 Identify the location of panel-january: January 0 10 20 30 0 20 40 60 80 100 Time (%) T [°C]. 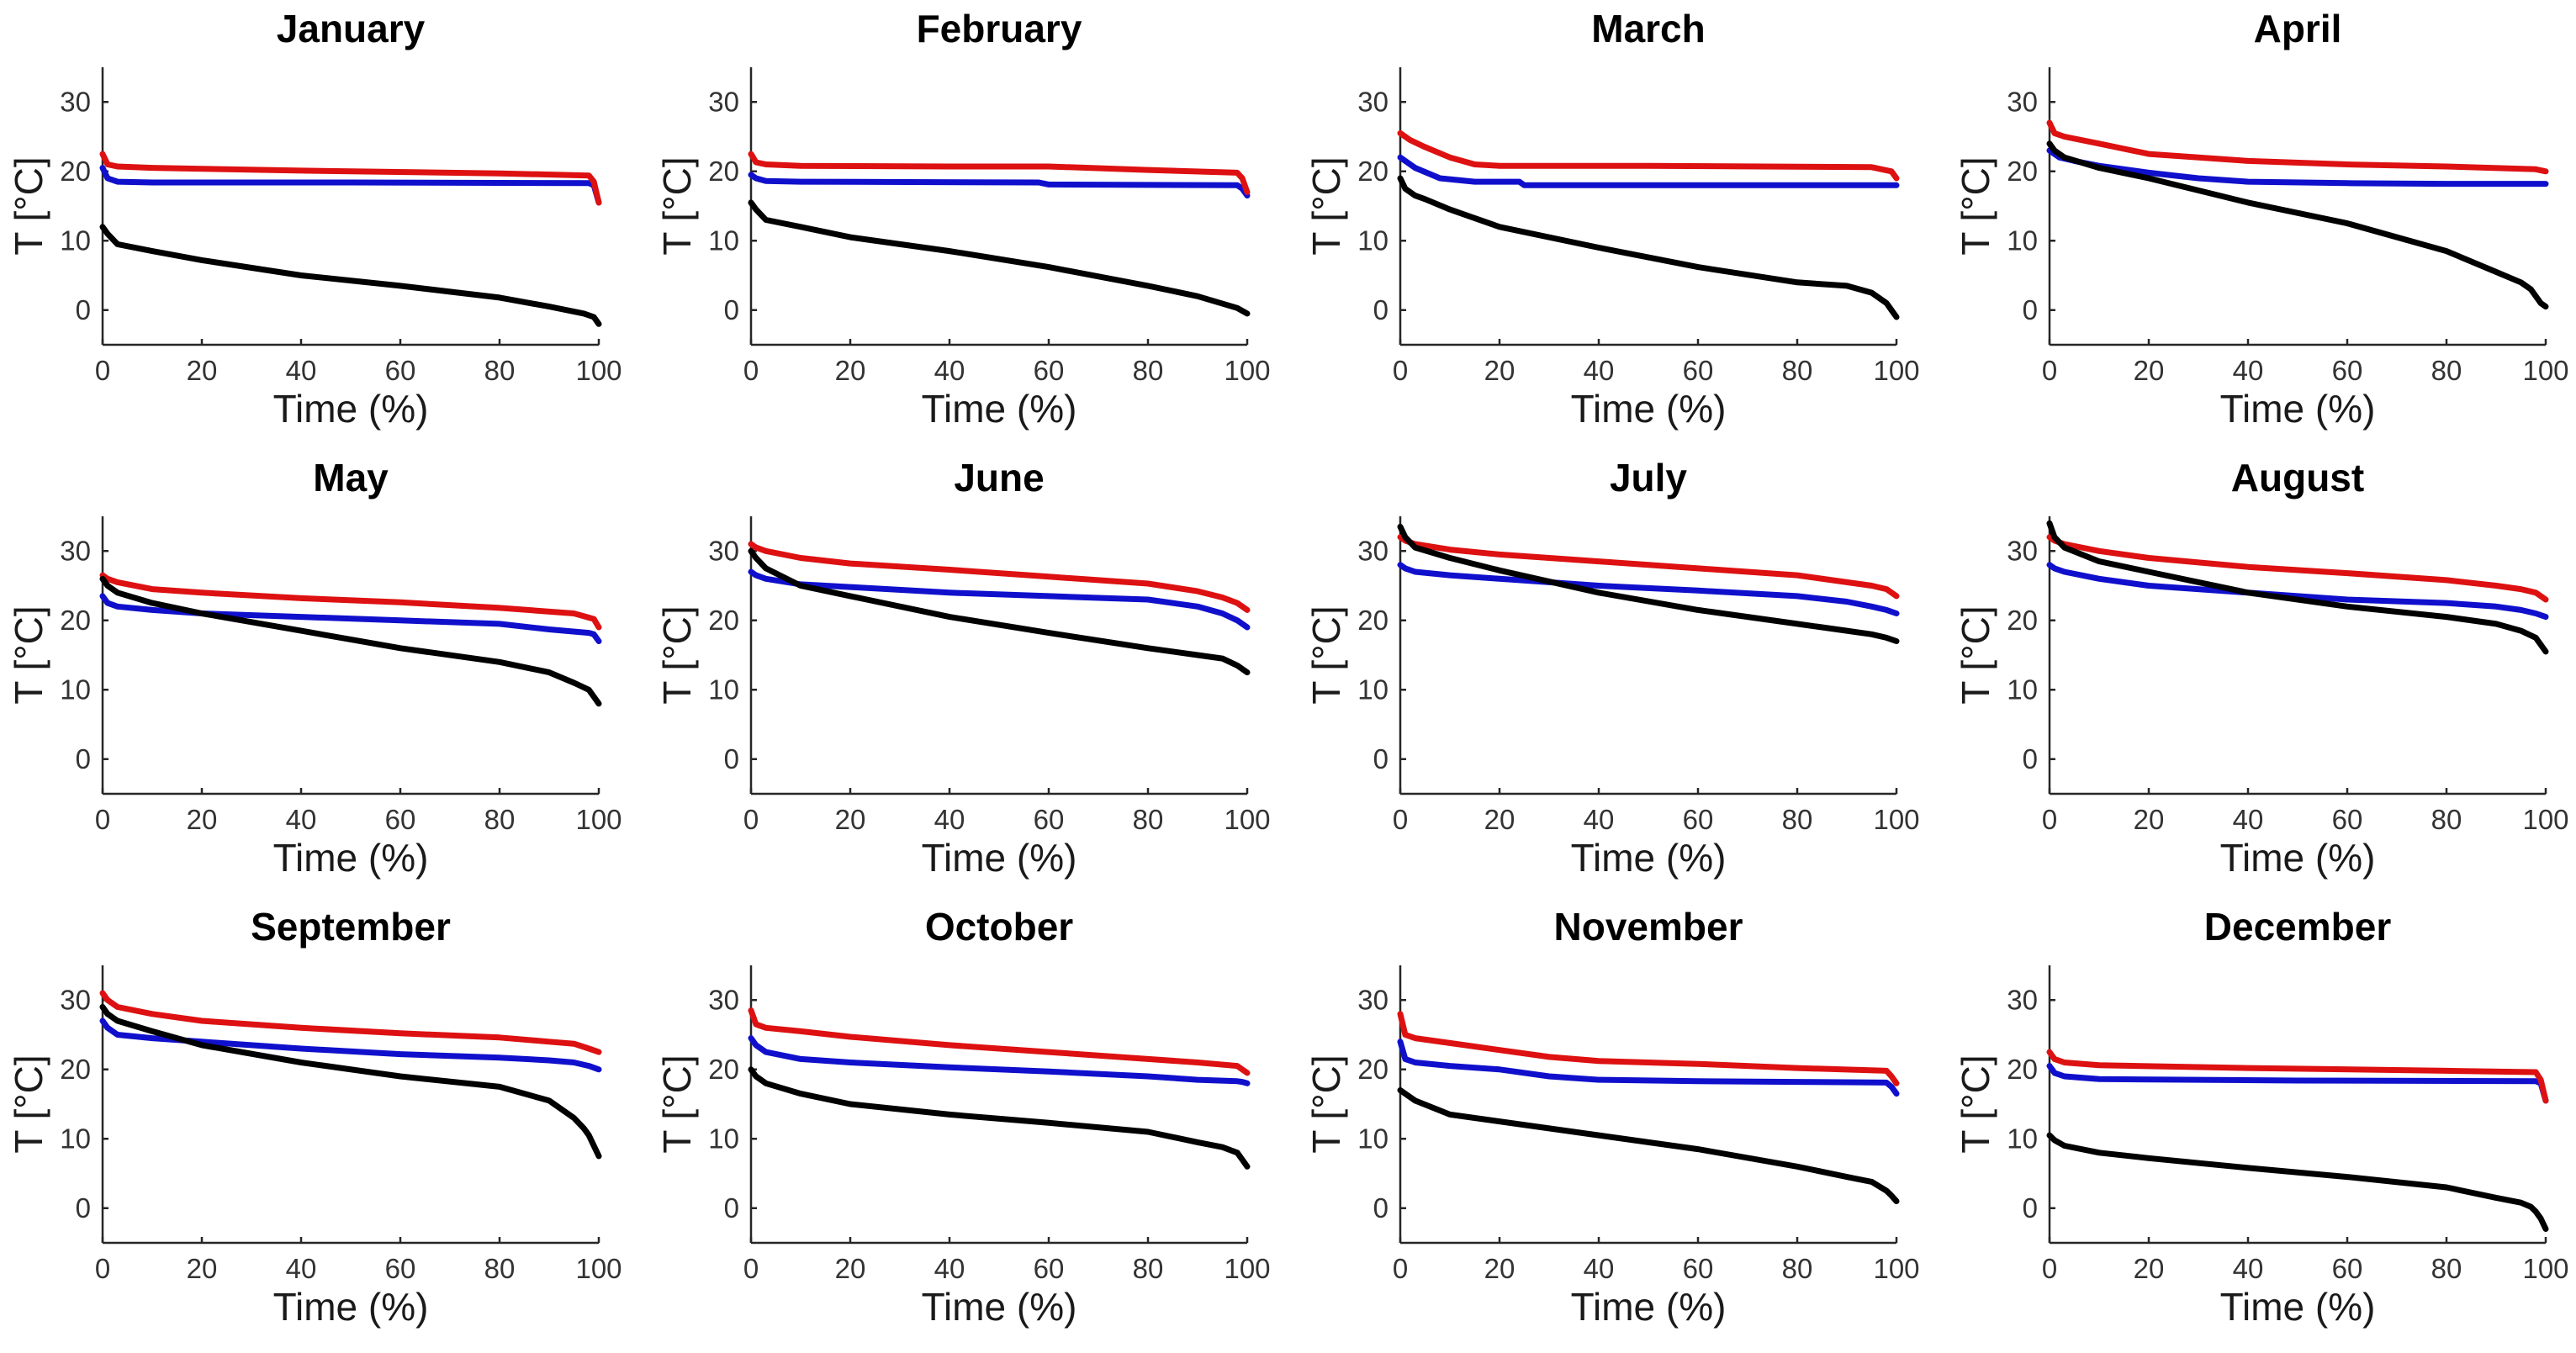
(314, 219).